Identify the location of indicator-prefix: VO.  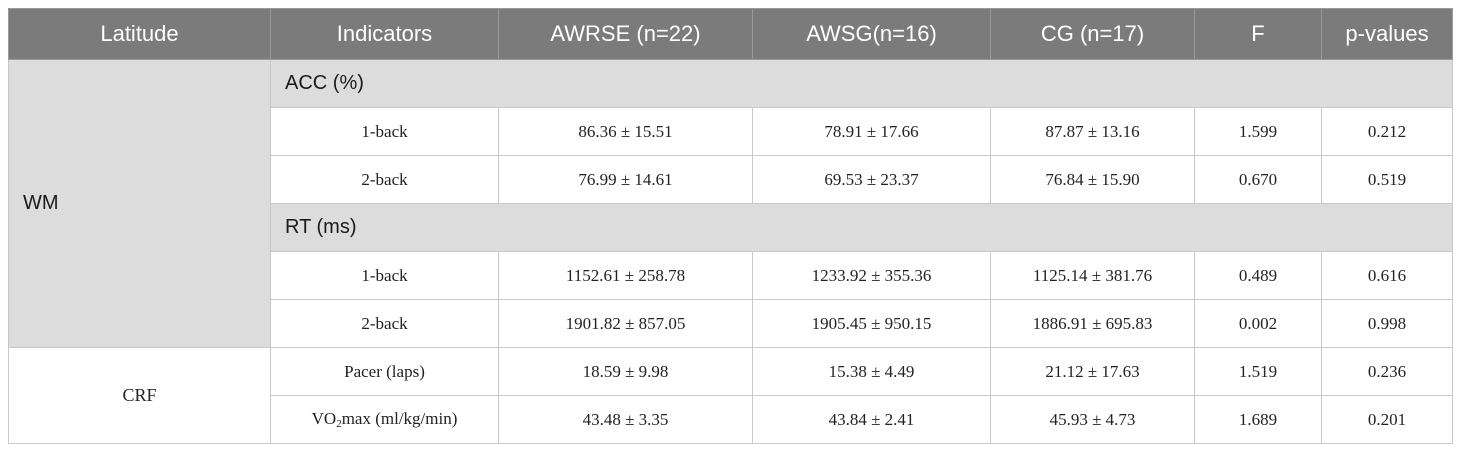
(324, 418).